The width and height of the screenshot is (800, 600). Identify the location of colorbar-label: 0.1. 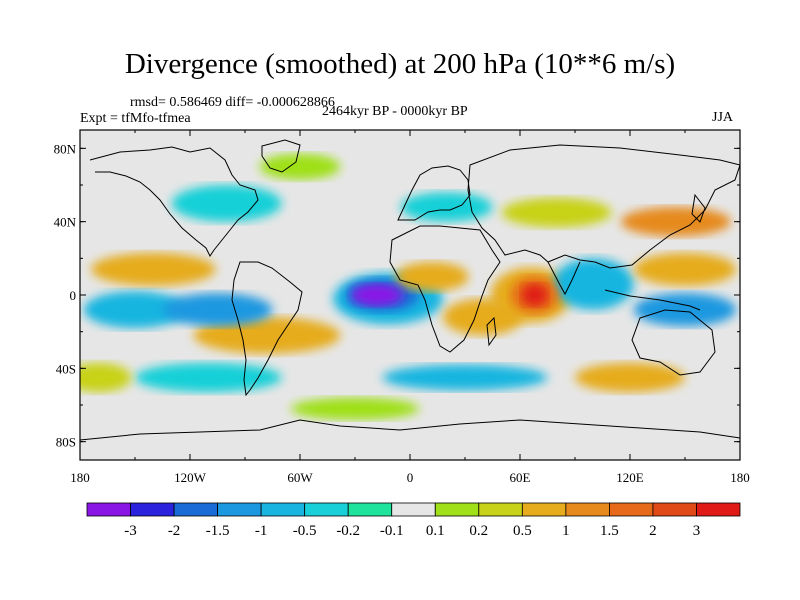
(435, 531).